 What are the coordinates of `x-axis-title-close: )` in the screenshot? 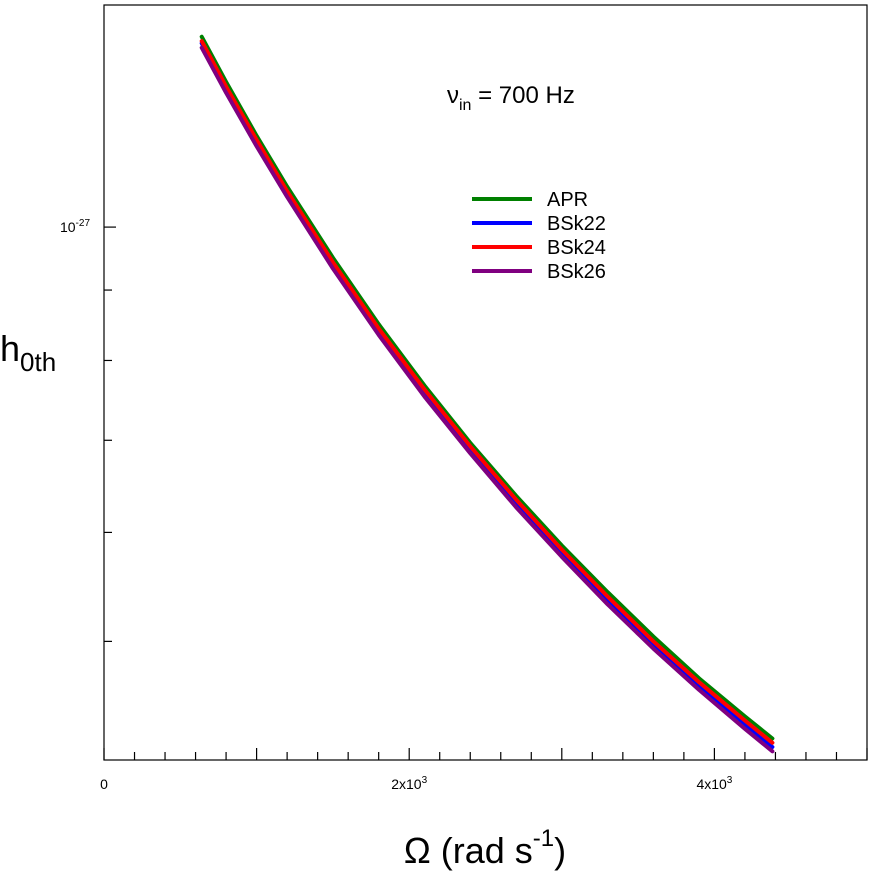 It's located at (560, 850).